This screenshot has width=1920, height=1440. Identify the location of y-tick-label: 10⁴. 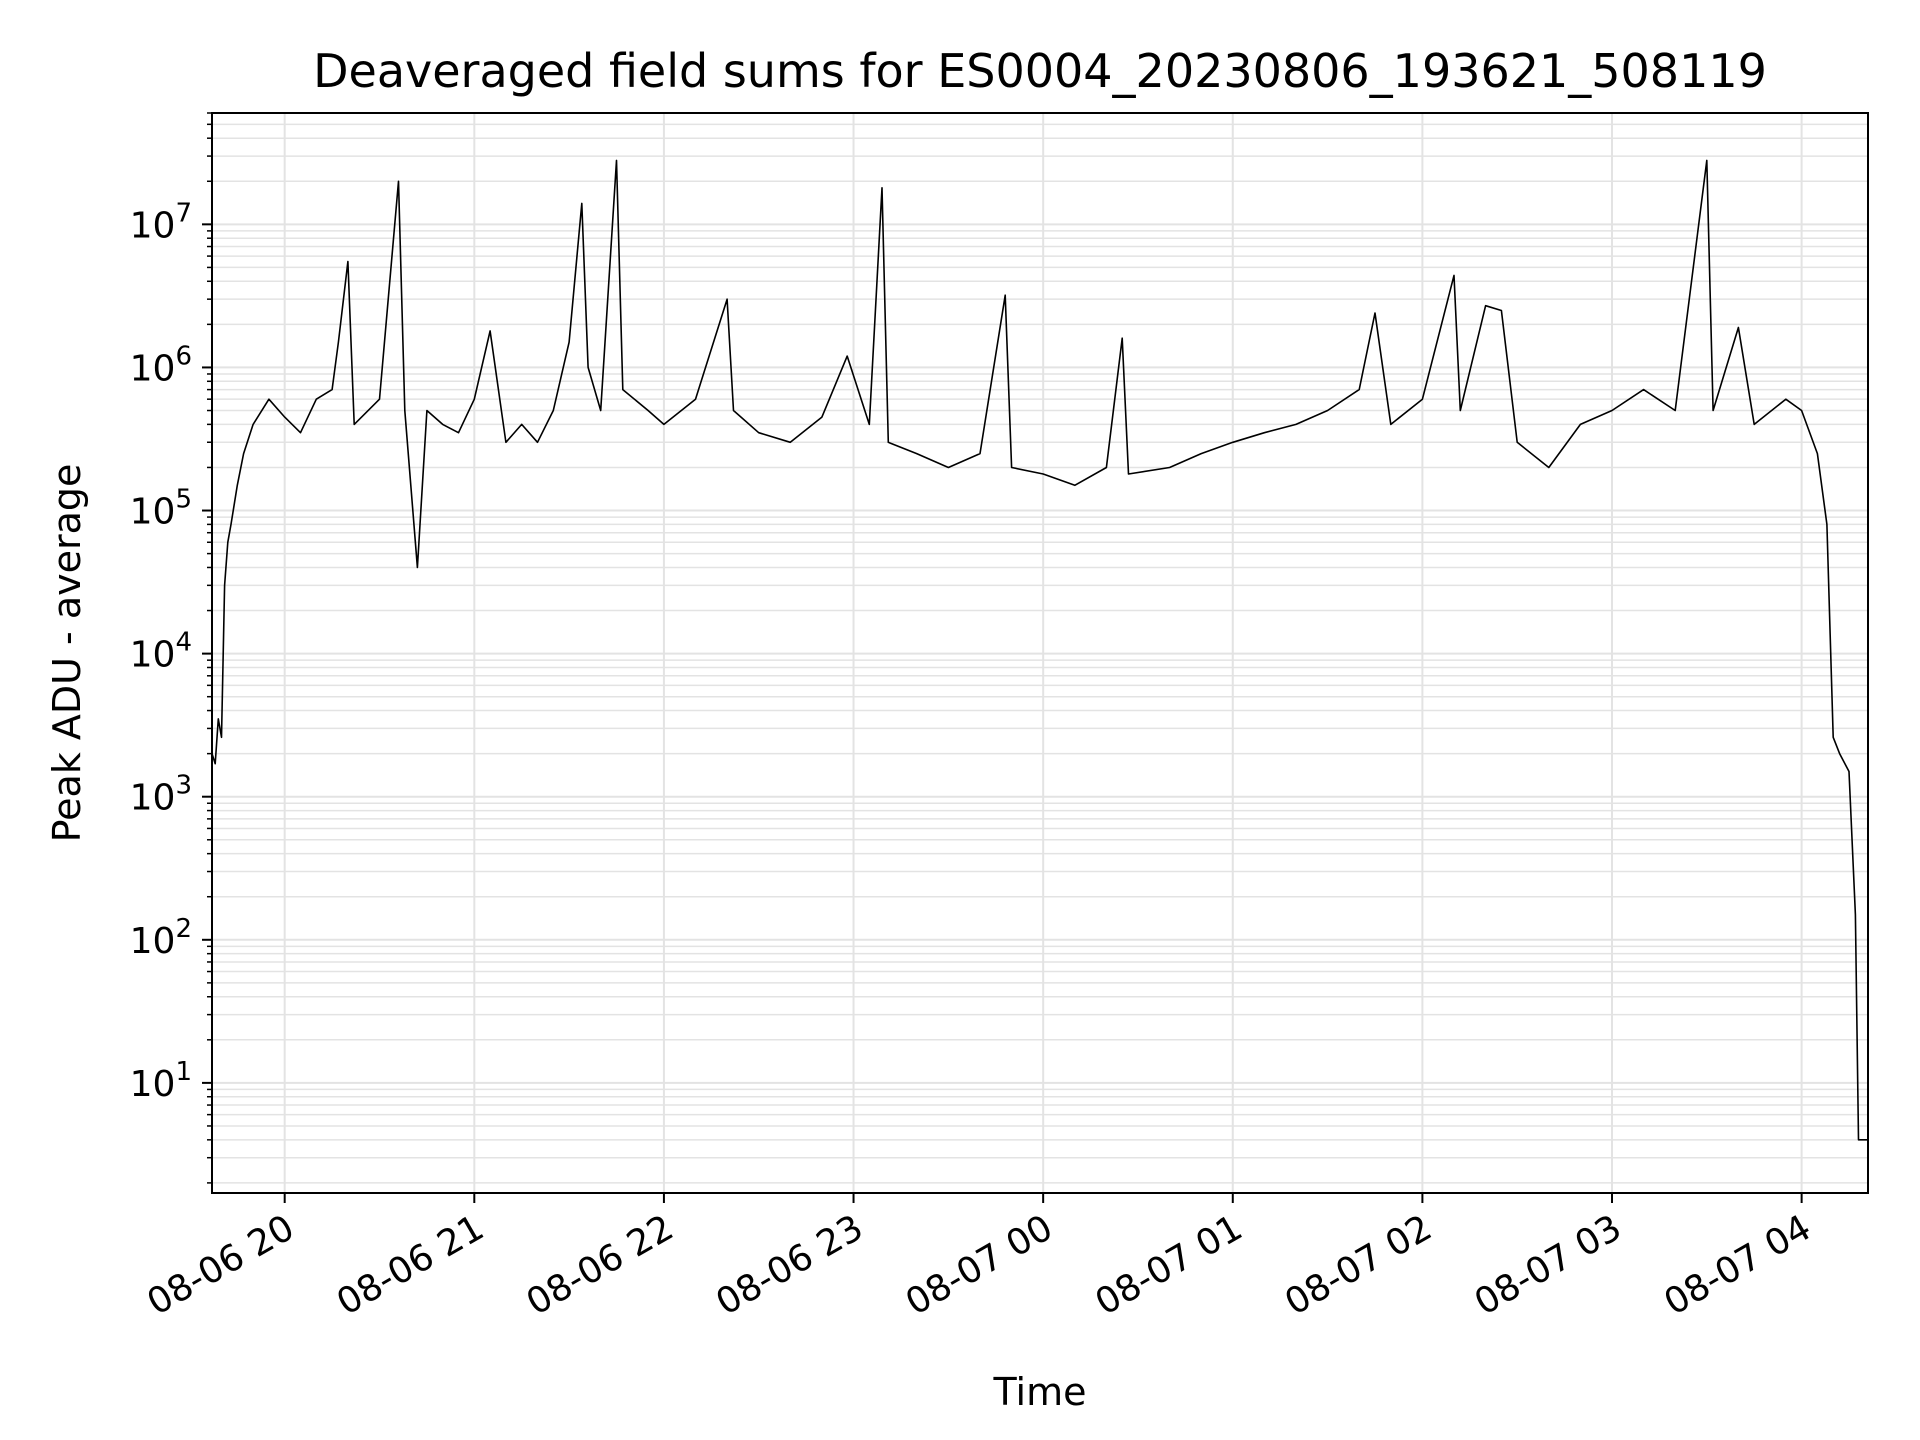
(161, 652).